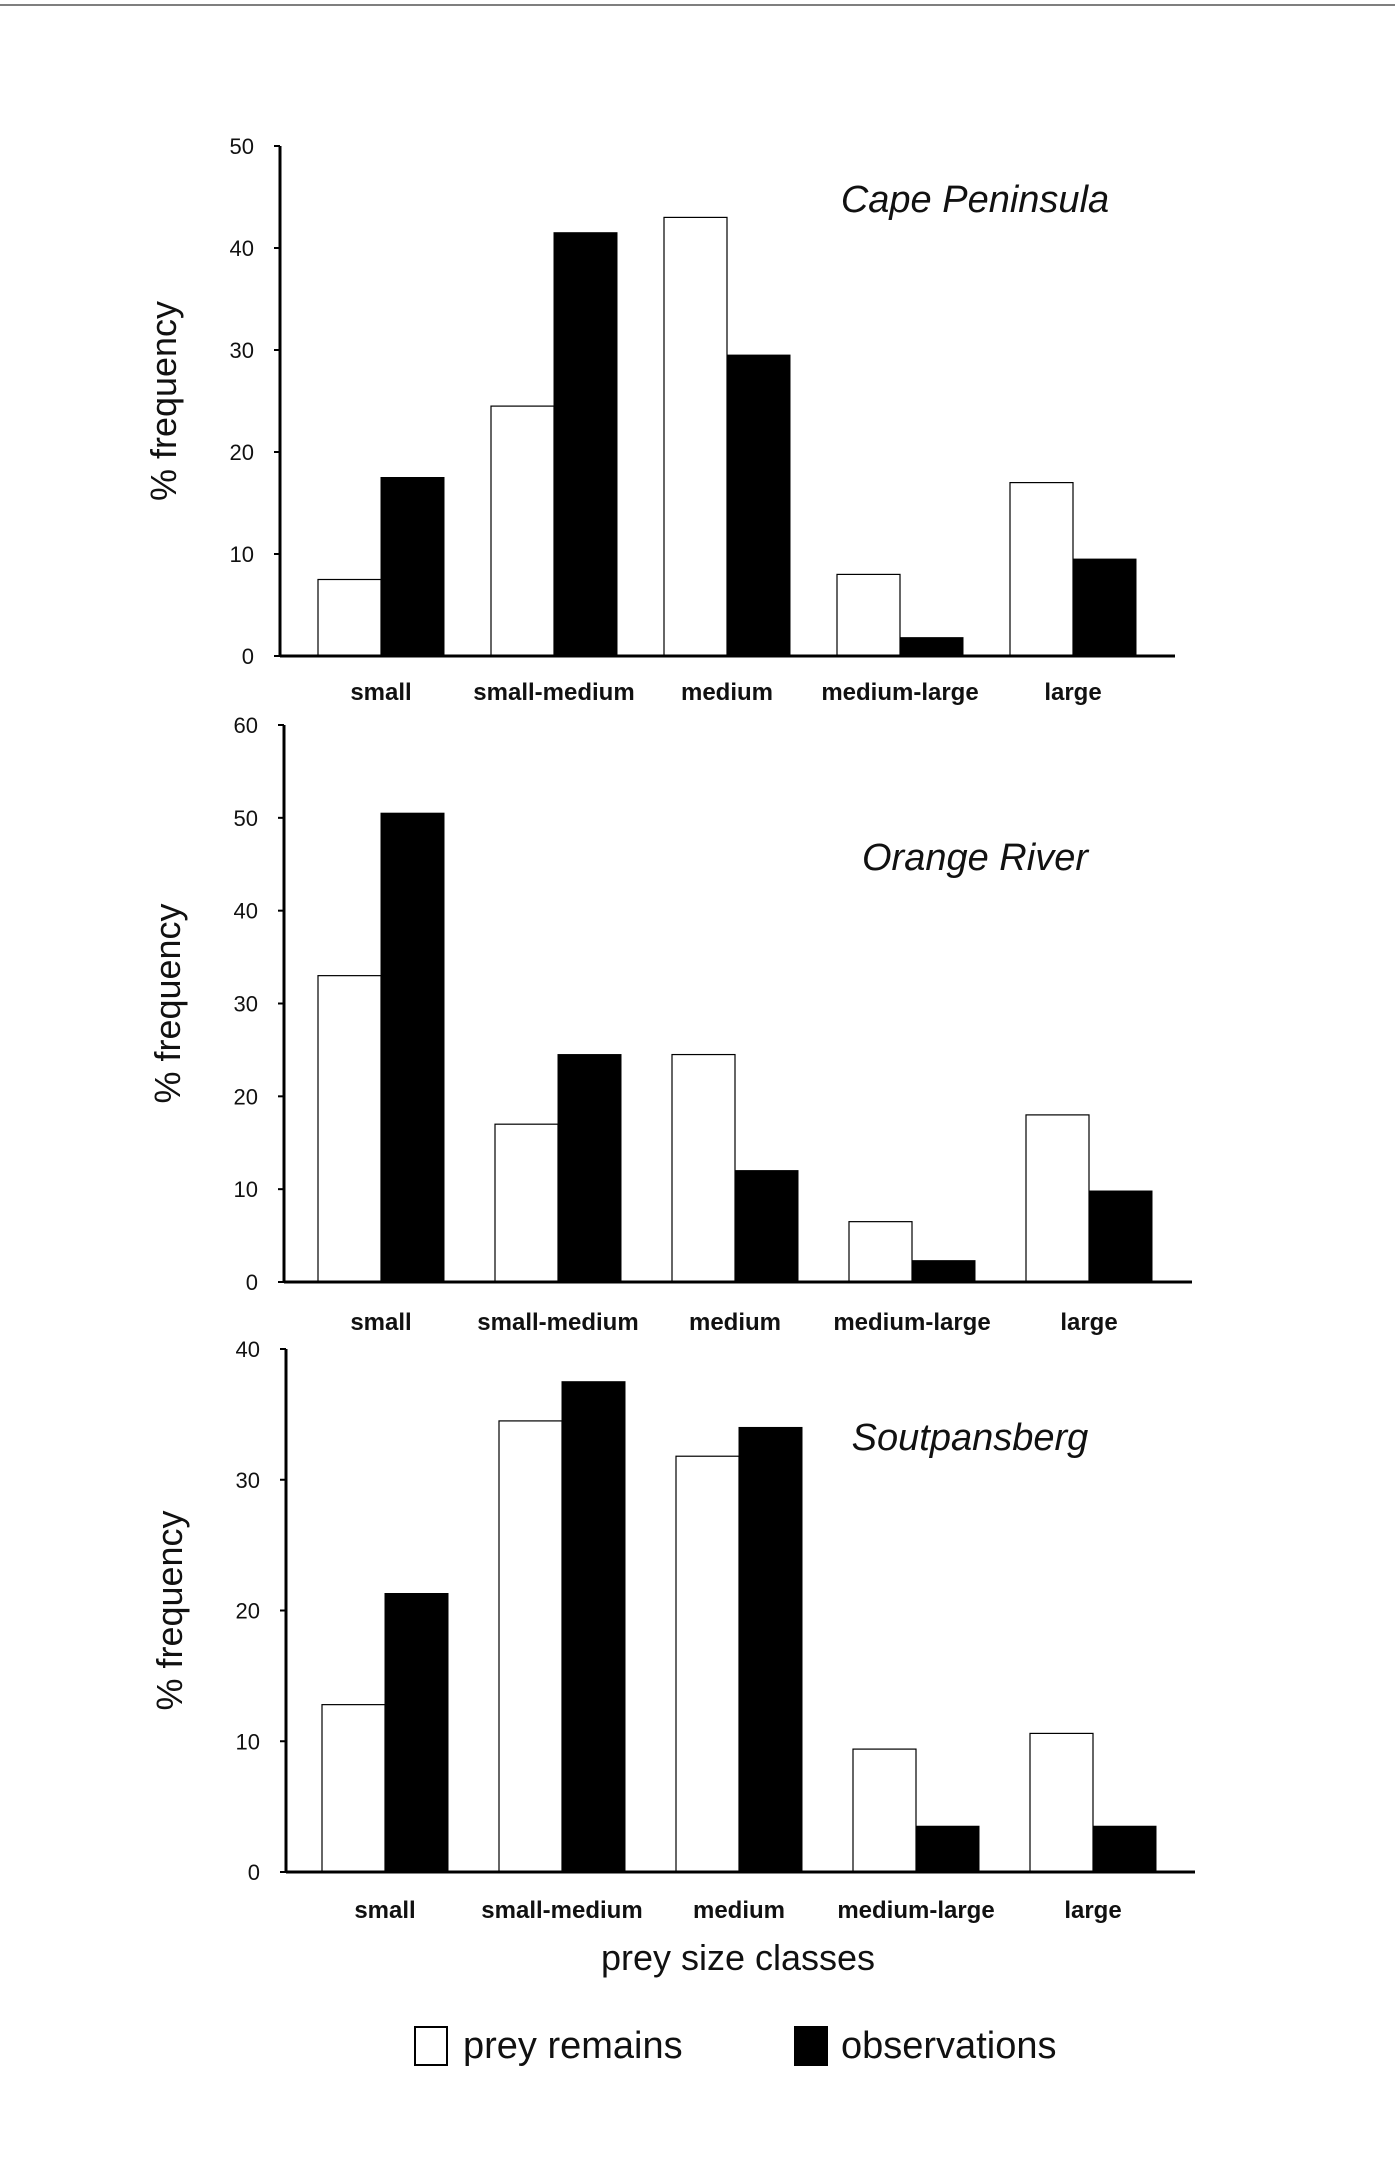  Describe the element at coordinates (970, 1438) in the screenshot. I see `panel-title-soutpansberg: Soutpansberg` at that location.